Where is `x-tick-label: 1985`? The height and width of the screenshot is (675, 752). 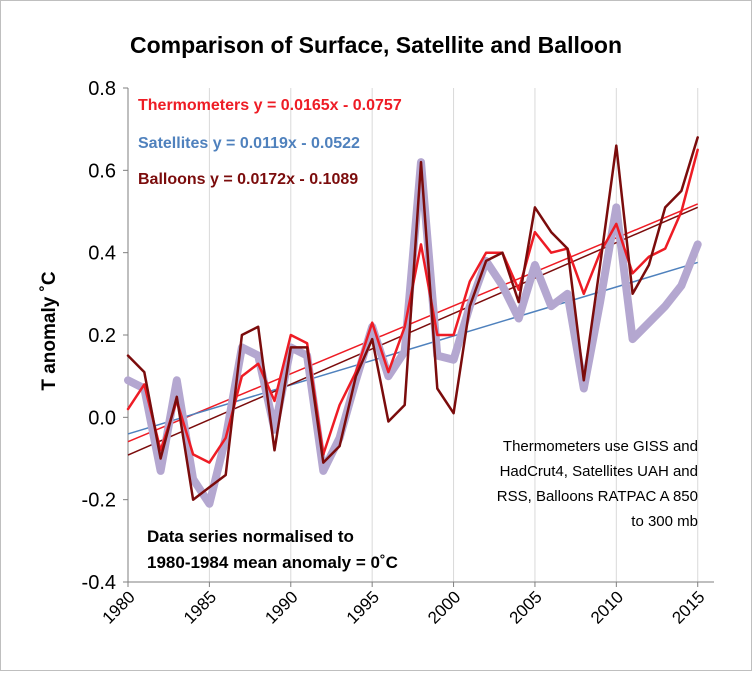
x-tick-label: 1985 is located at coordinates (200, 607).